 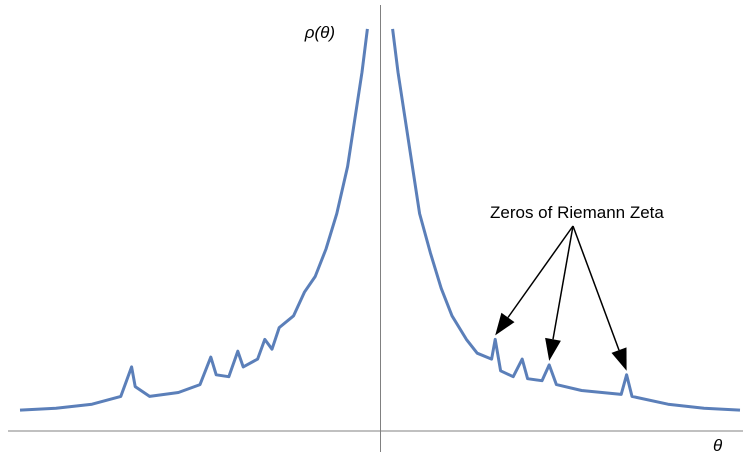 What do you see at coordinates (577, 212) in the screenshot?
I see `annotation-label: Zeros of Riemann Zeta` at bounding box center [577, 212].